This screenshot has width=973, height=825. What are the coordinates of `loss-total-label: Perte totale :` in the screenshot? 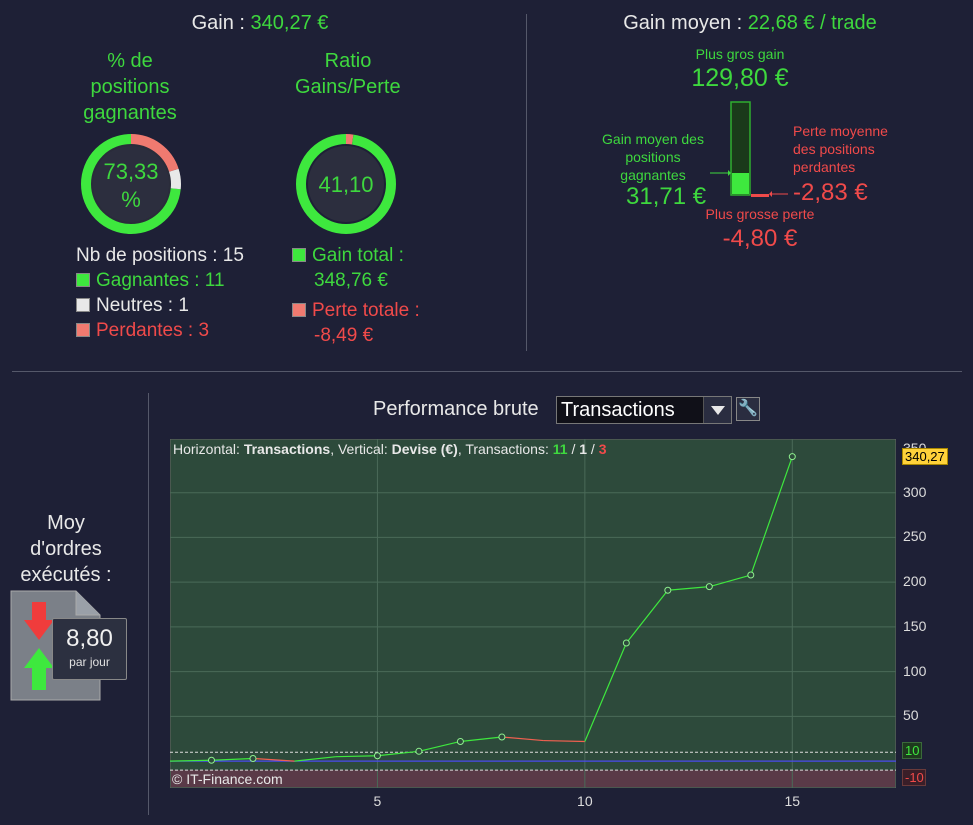 It's located at (366, 310).